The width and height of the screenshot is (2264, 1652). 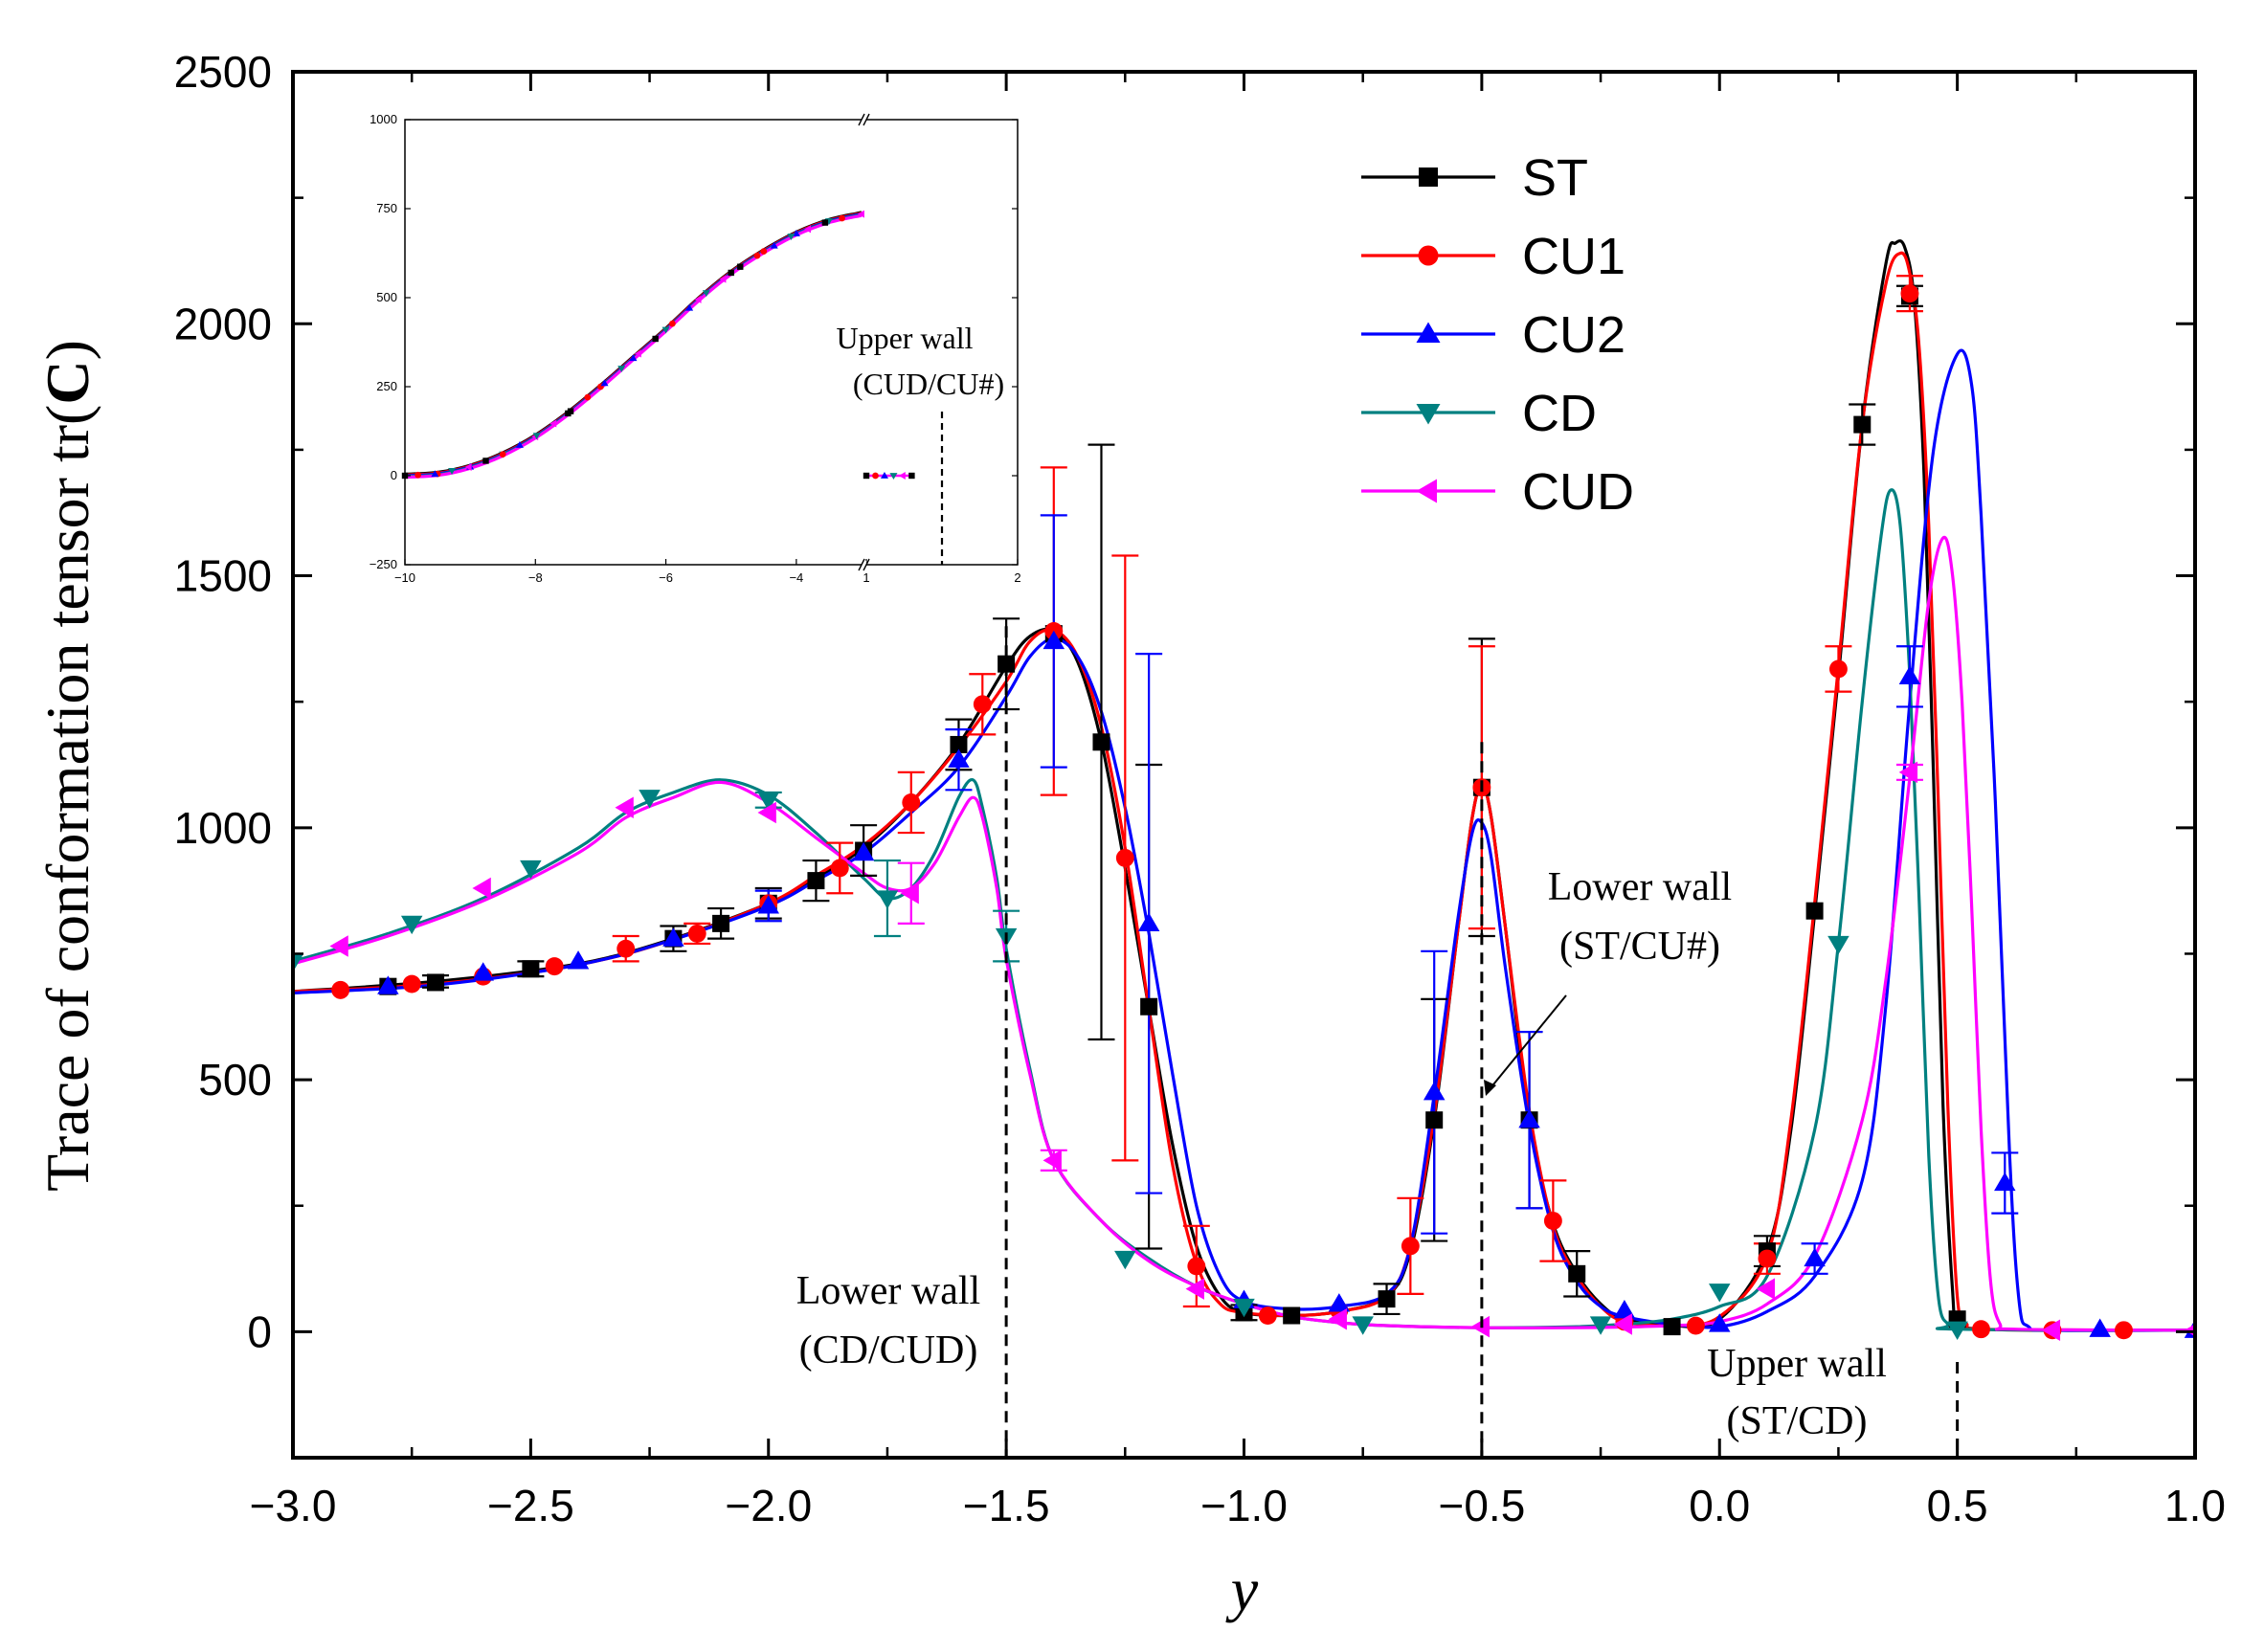 What do you see at coordinates (1560, 413) in the screenshot?
I see `legend-label-cd: CD` at bounding box center [1560, 413].